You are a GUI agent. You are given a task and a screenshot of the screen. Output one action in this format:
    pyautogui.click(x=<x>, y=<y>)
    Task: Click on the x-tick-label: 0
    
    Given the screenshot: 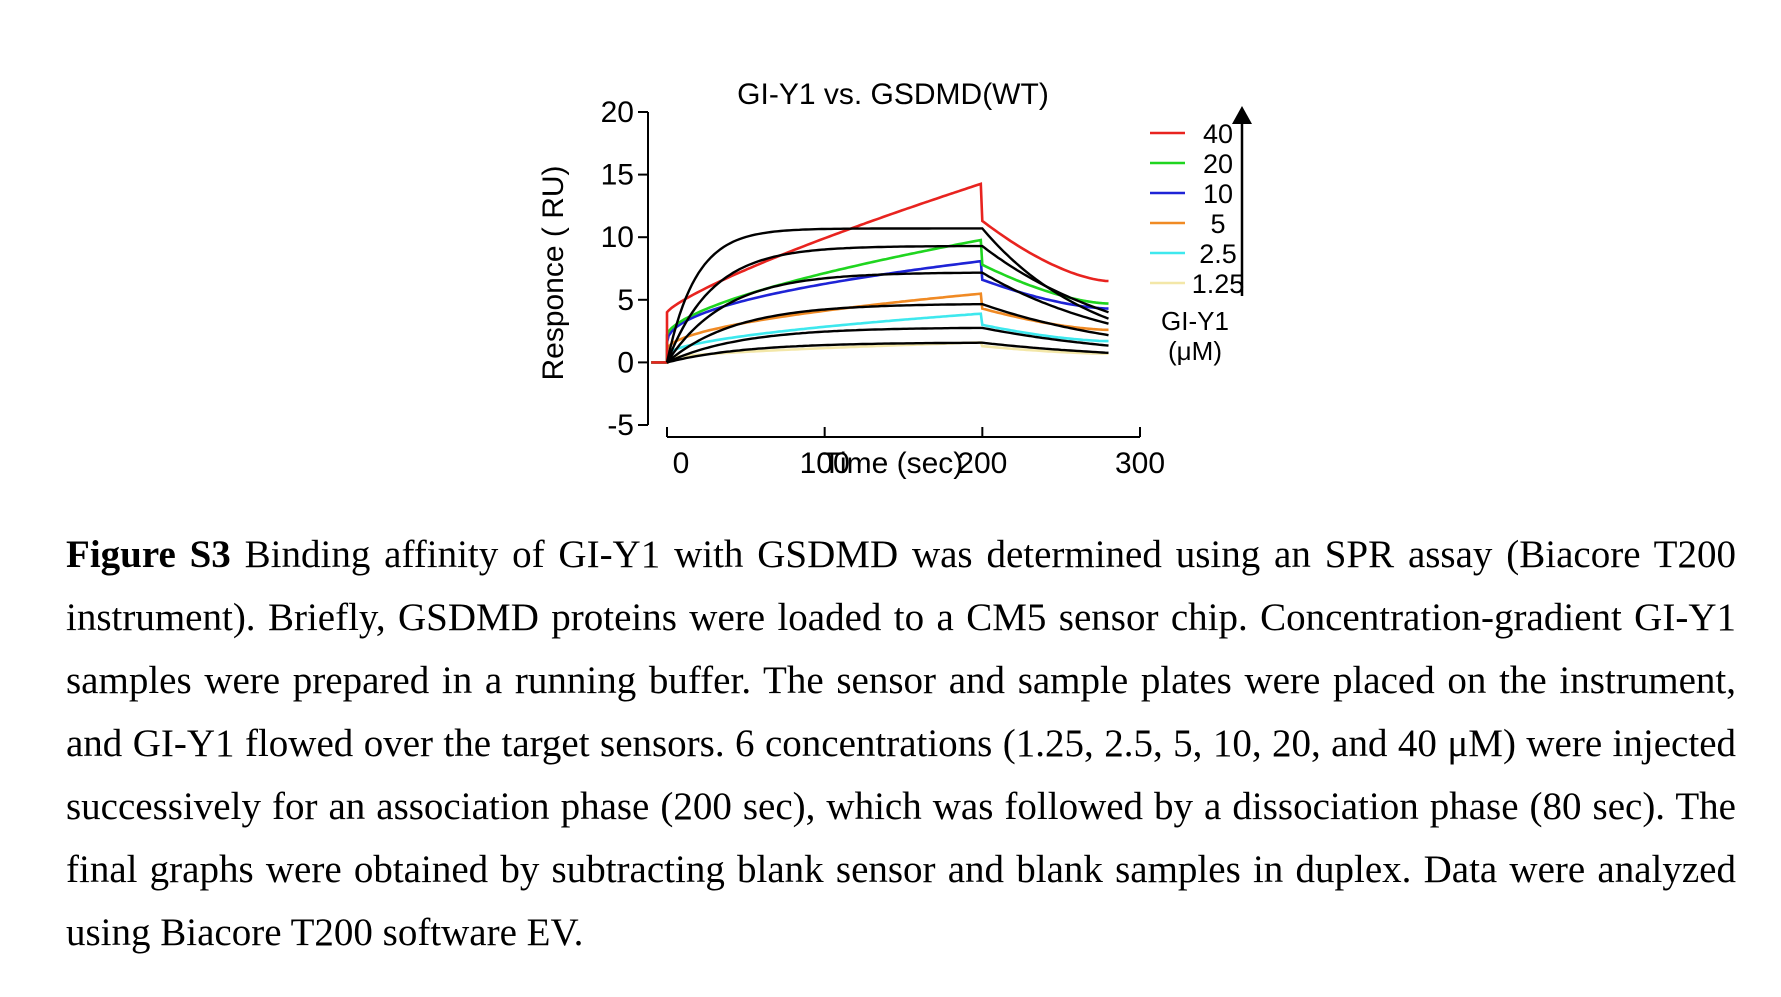 What is the action you would take?
    pyautogui.click(x=681, y=463)
    